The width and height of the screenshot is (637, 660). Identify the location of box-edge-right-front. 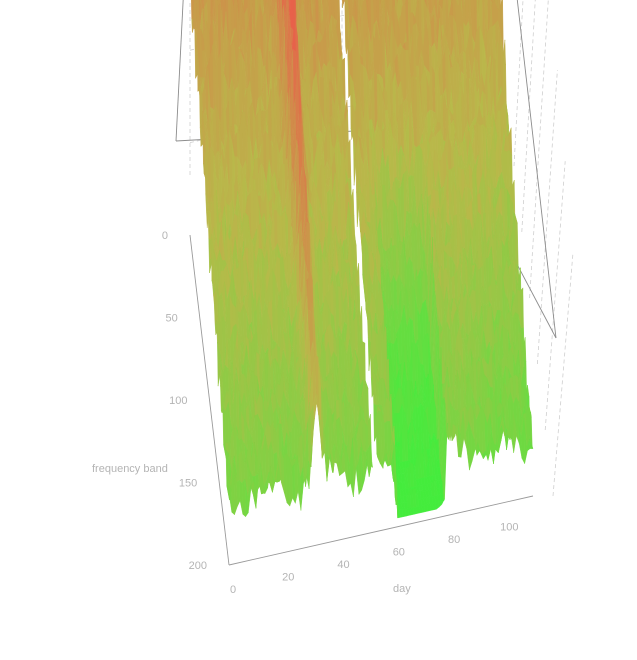
(536, 169).